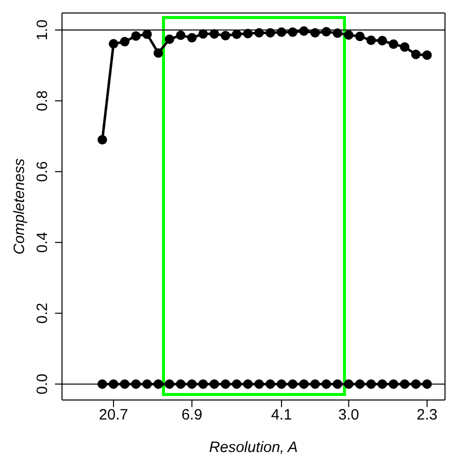 This screenshot has width=454, height=466. What do you see at coordinates (113, 415) in the screenshot?
I see `x-tick-label: 20.7` at bounding box center [113, 415].